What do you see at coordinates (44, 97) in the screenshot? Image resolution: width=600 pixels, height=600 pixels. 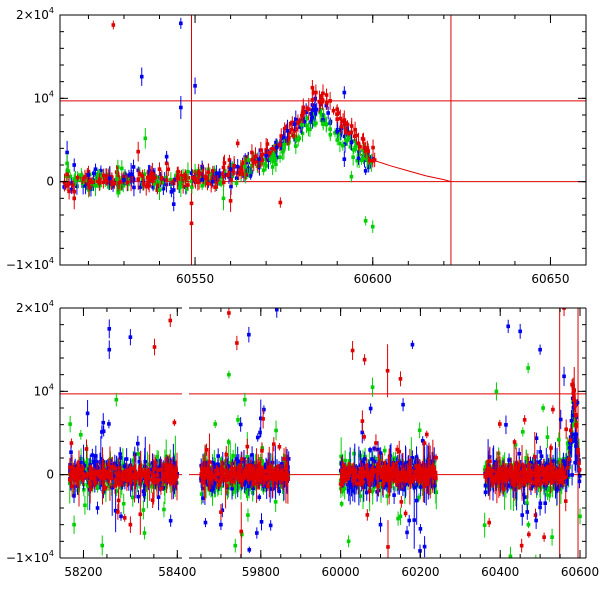 I see `y-tick-label: 104` at bounding box center [44, 97].